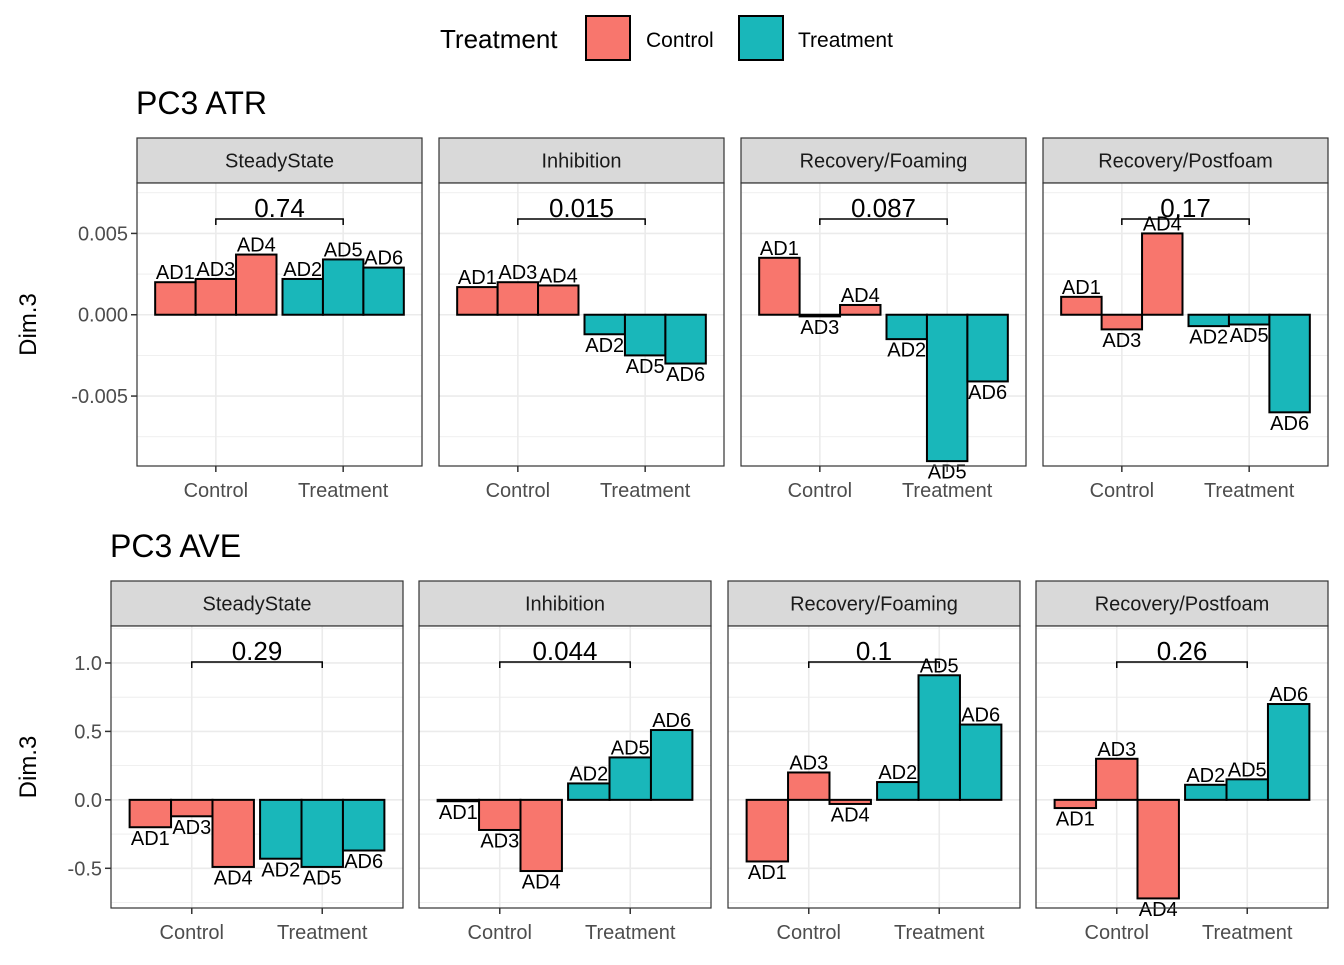  I want to click on p-value-label: 0.26, so click(1182, 651).